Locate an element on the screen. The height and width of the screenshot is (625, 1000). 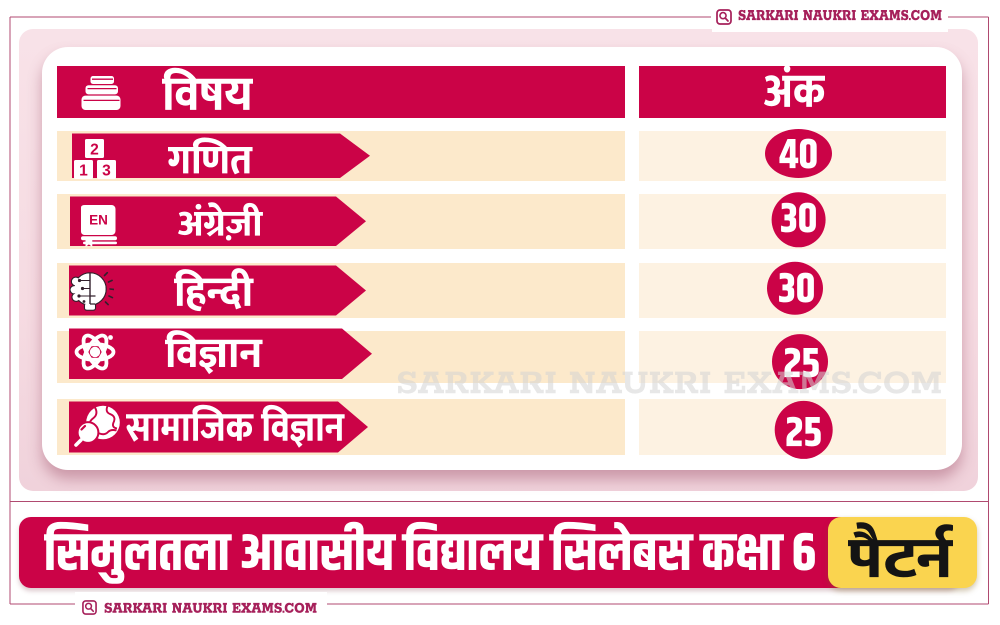
svg-text: 3 is located at coordinates (106, 171).